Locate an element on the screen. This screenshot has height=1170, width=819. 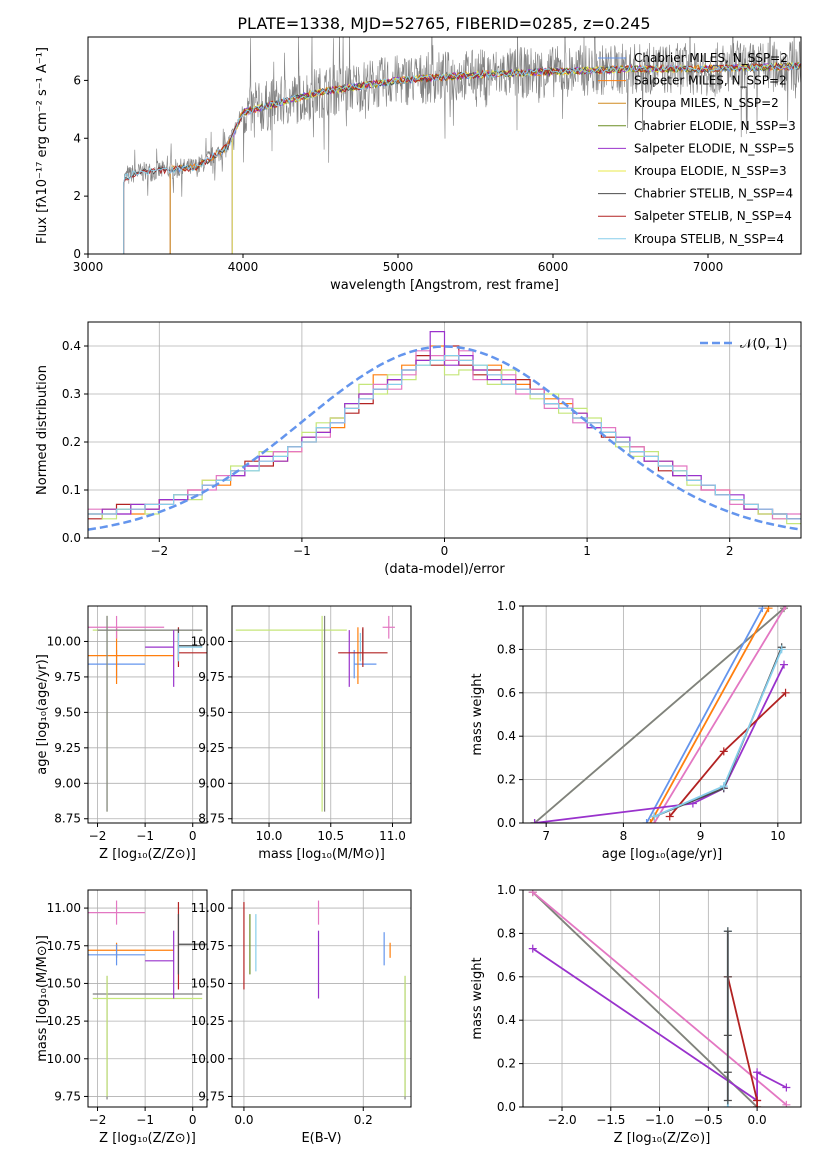
x-tick-label: 1 is located at coordinates (587, 551).